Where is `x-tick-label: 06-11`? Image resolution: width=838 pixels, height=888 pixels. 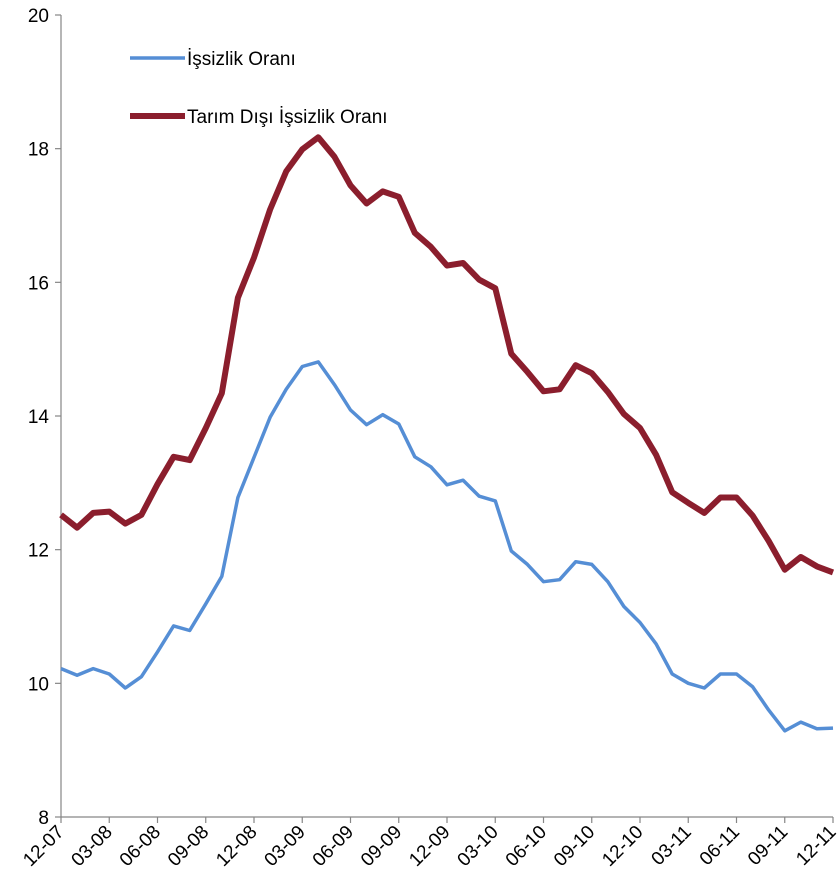
x-tick-label: 06-11 is located at coordinates (720, 846).